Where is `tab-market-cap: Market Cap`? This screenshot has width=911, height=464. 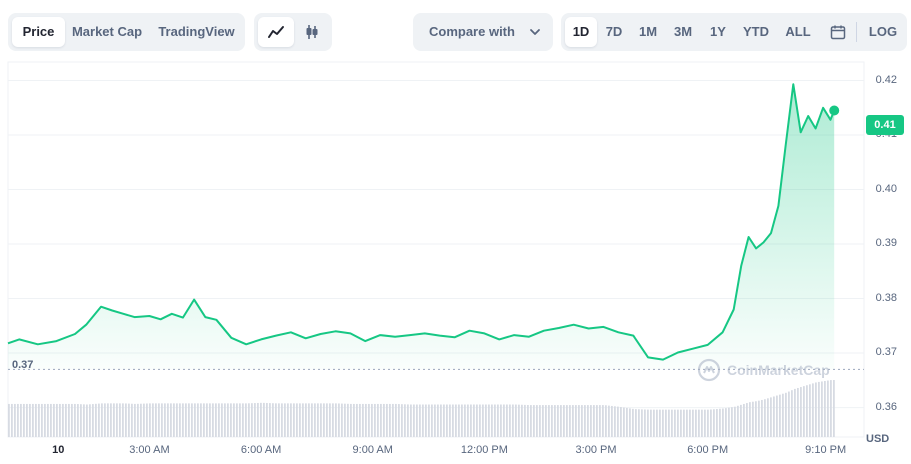
tab-market-cap: Market Cap is located at coordinates (107, 31).